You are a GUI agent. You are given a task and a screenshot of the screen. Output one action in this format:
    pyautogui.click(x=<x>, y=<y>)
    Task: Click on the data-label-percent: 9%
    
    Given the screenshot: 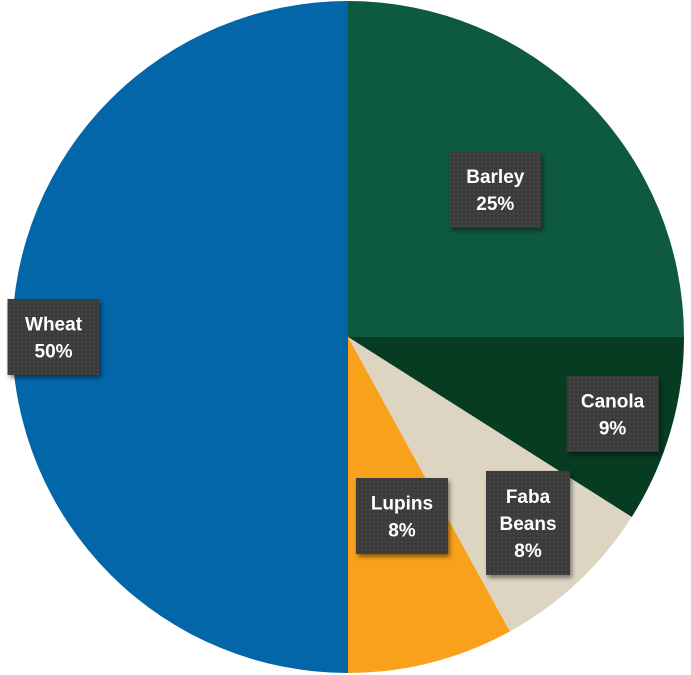 What is the action you would take?
    pyautogui.click(x=613, y=428)
    